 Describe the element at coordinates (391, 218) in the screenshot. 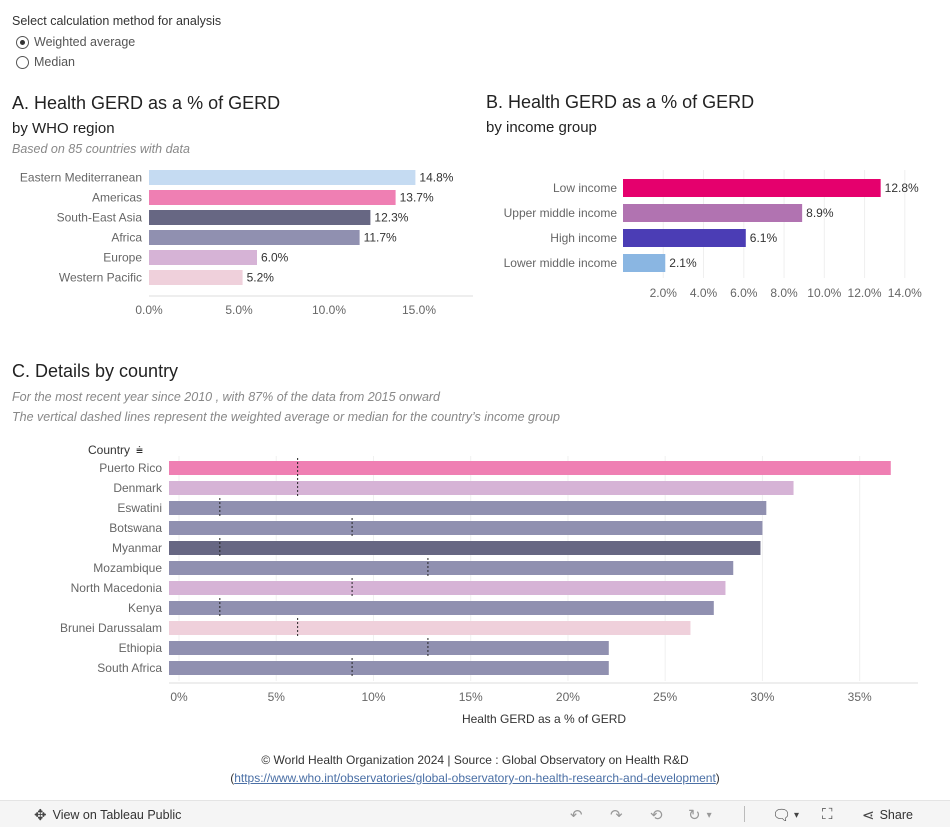

I see `data-label: 12.3%` at that location.